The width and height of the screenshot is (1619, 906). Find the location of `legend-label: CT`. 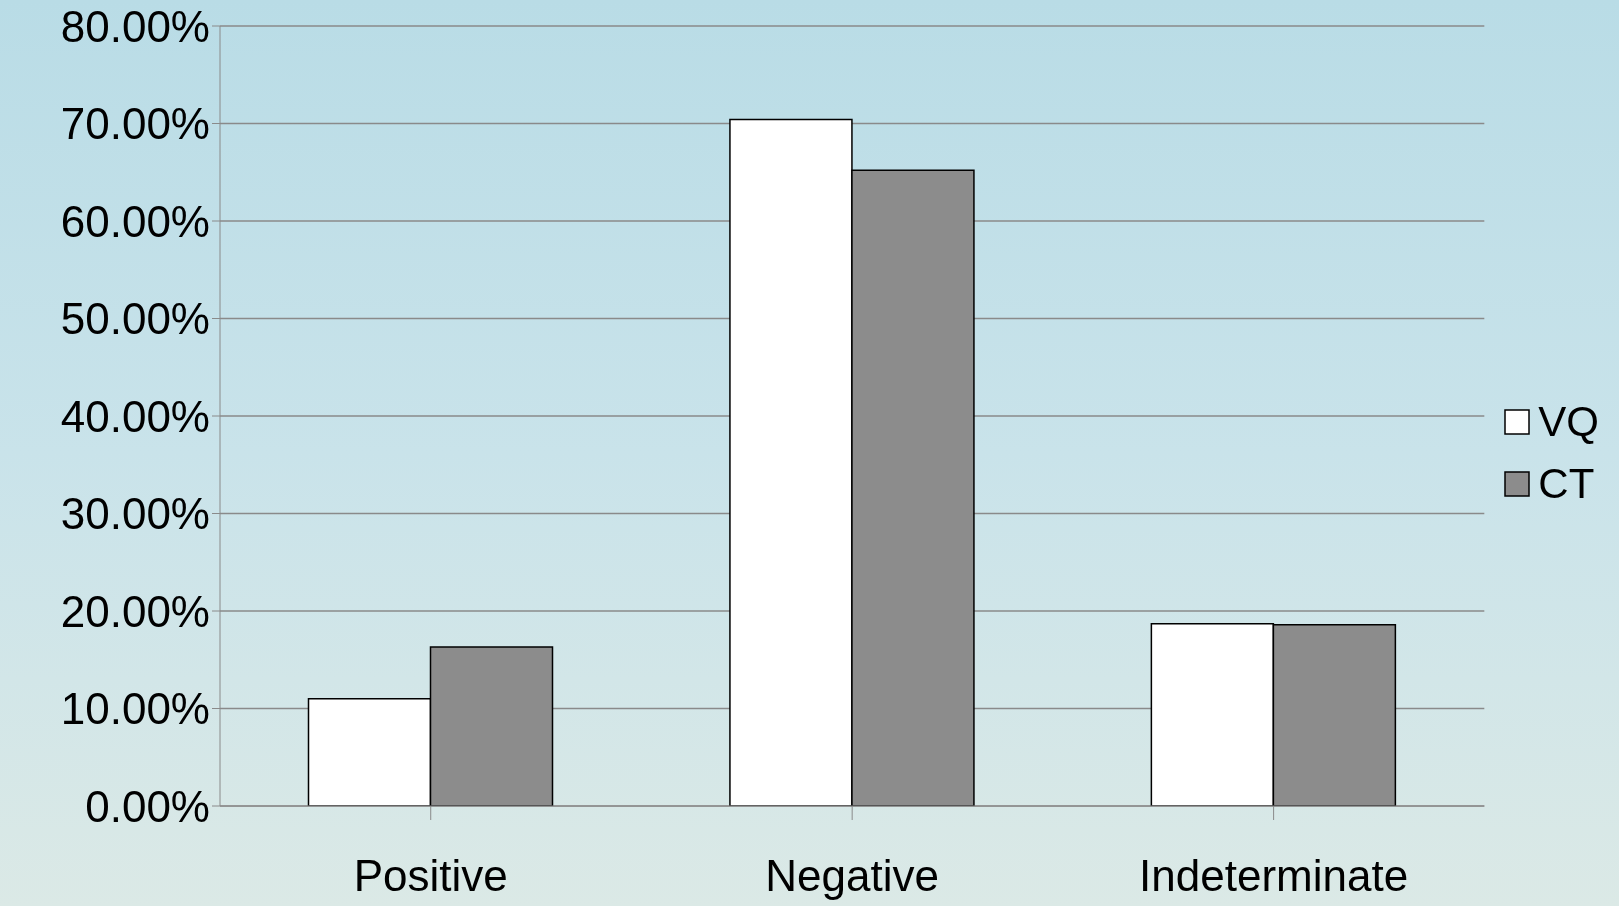

legend-label: CT is located at coordinates (1566, 484).